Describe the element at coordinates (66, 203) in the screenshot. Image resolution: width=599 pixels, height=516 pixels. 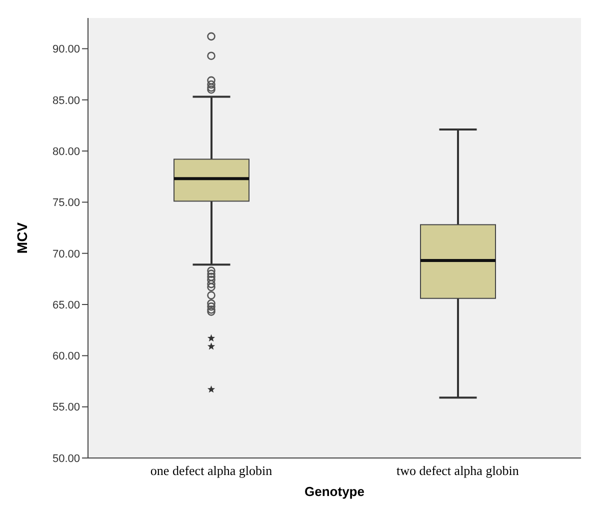
I see `y-tick-label: 75.00` at that location.